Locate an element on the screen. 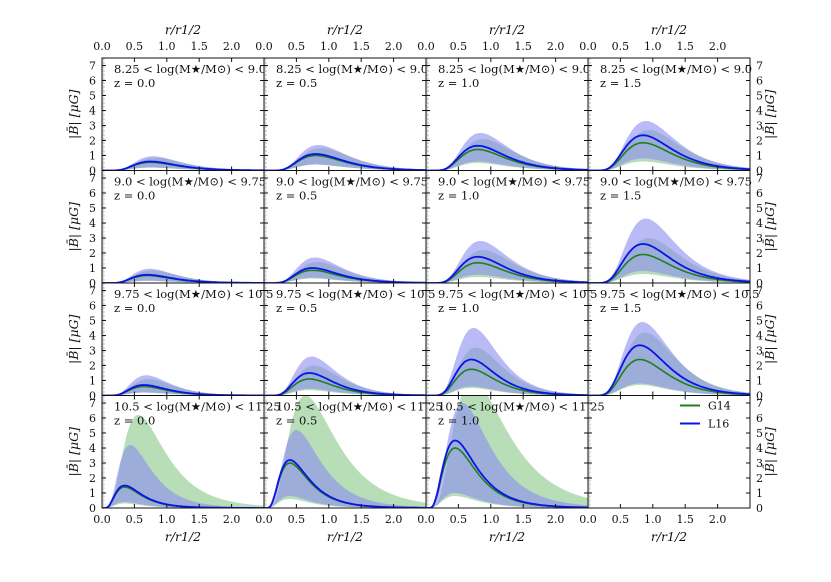 The image size is (831, 582). ylabel-left-r2: |B̄| [μG] is located at coordinates (73, 339).